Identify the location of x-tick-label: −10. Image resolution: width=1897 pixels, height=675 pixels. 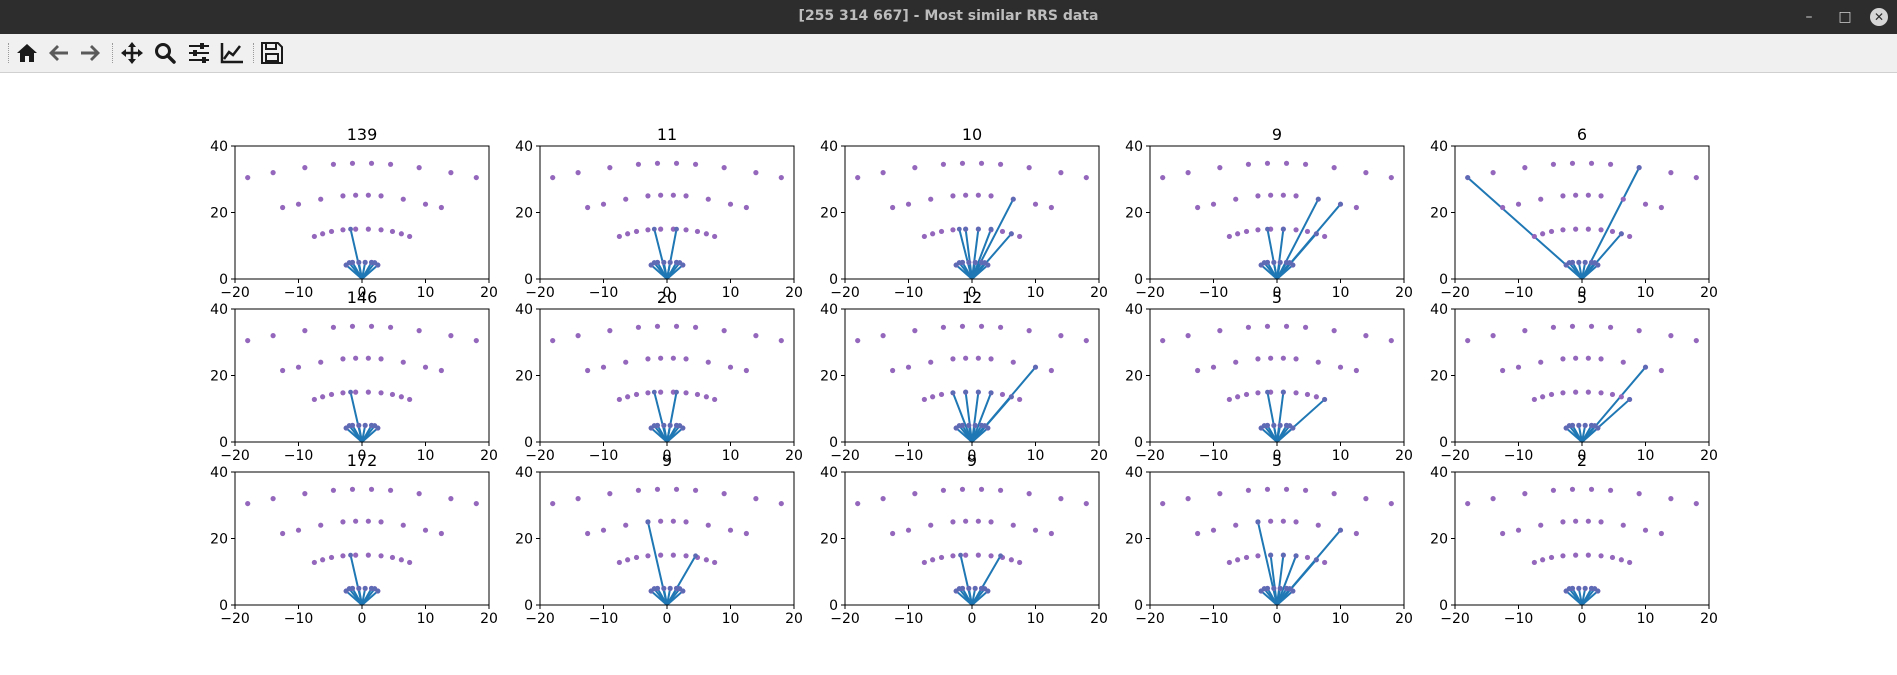
(1214, 293).